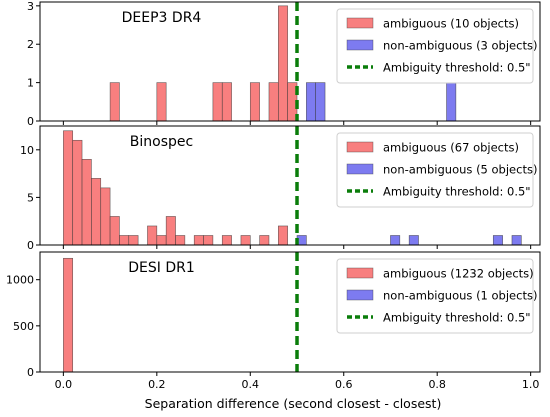  I want to click on desi-legend-label: Ambiguity threshold: 0.5", so click(457, 318).